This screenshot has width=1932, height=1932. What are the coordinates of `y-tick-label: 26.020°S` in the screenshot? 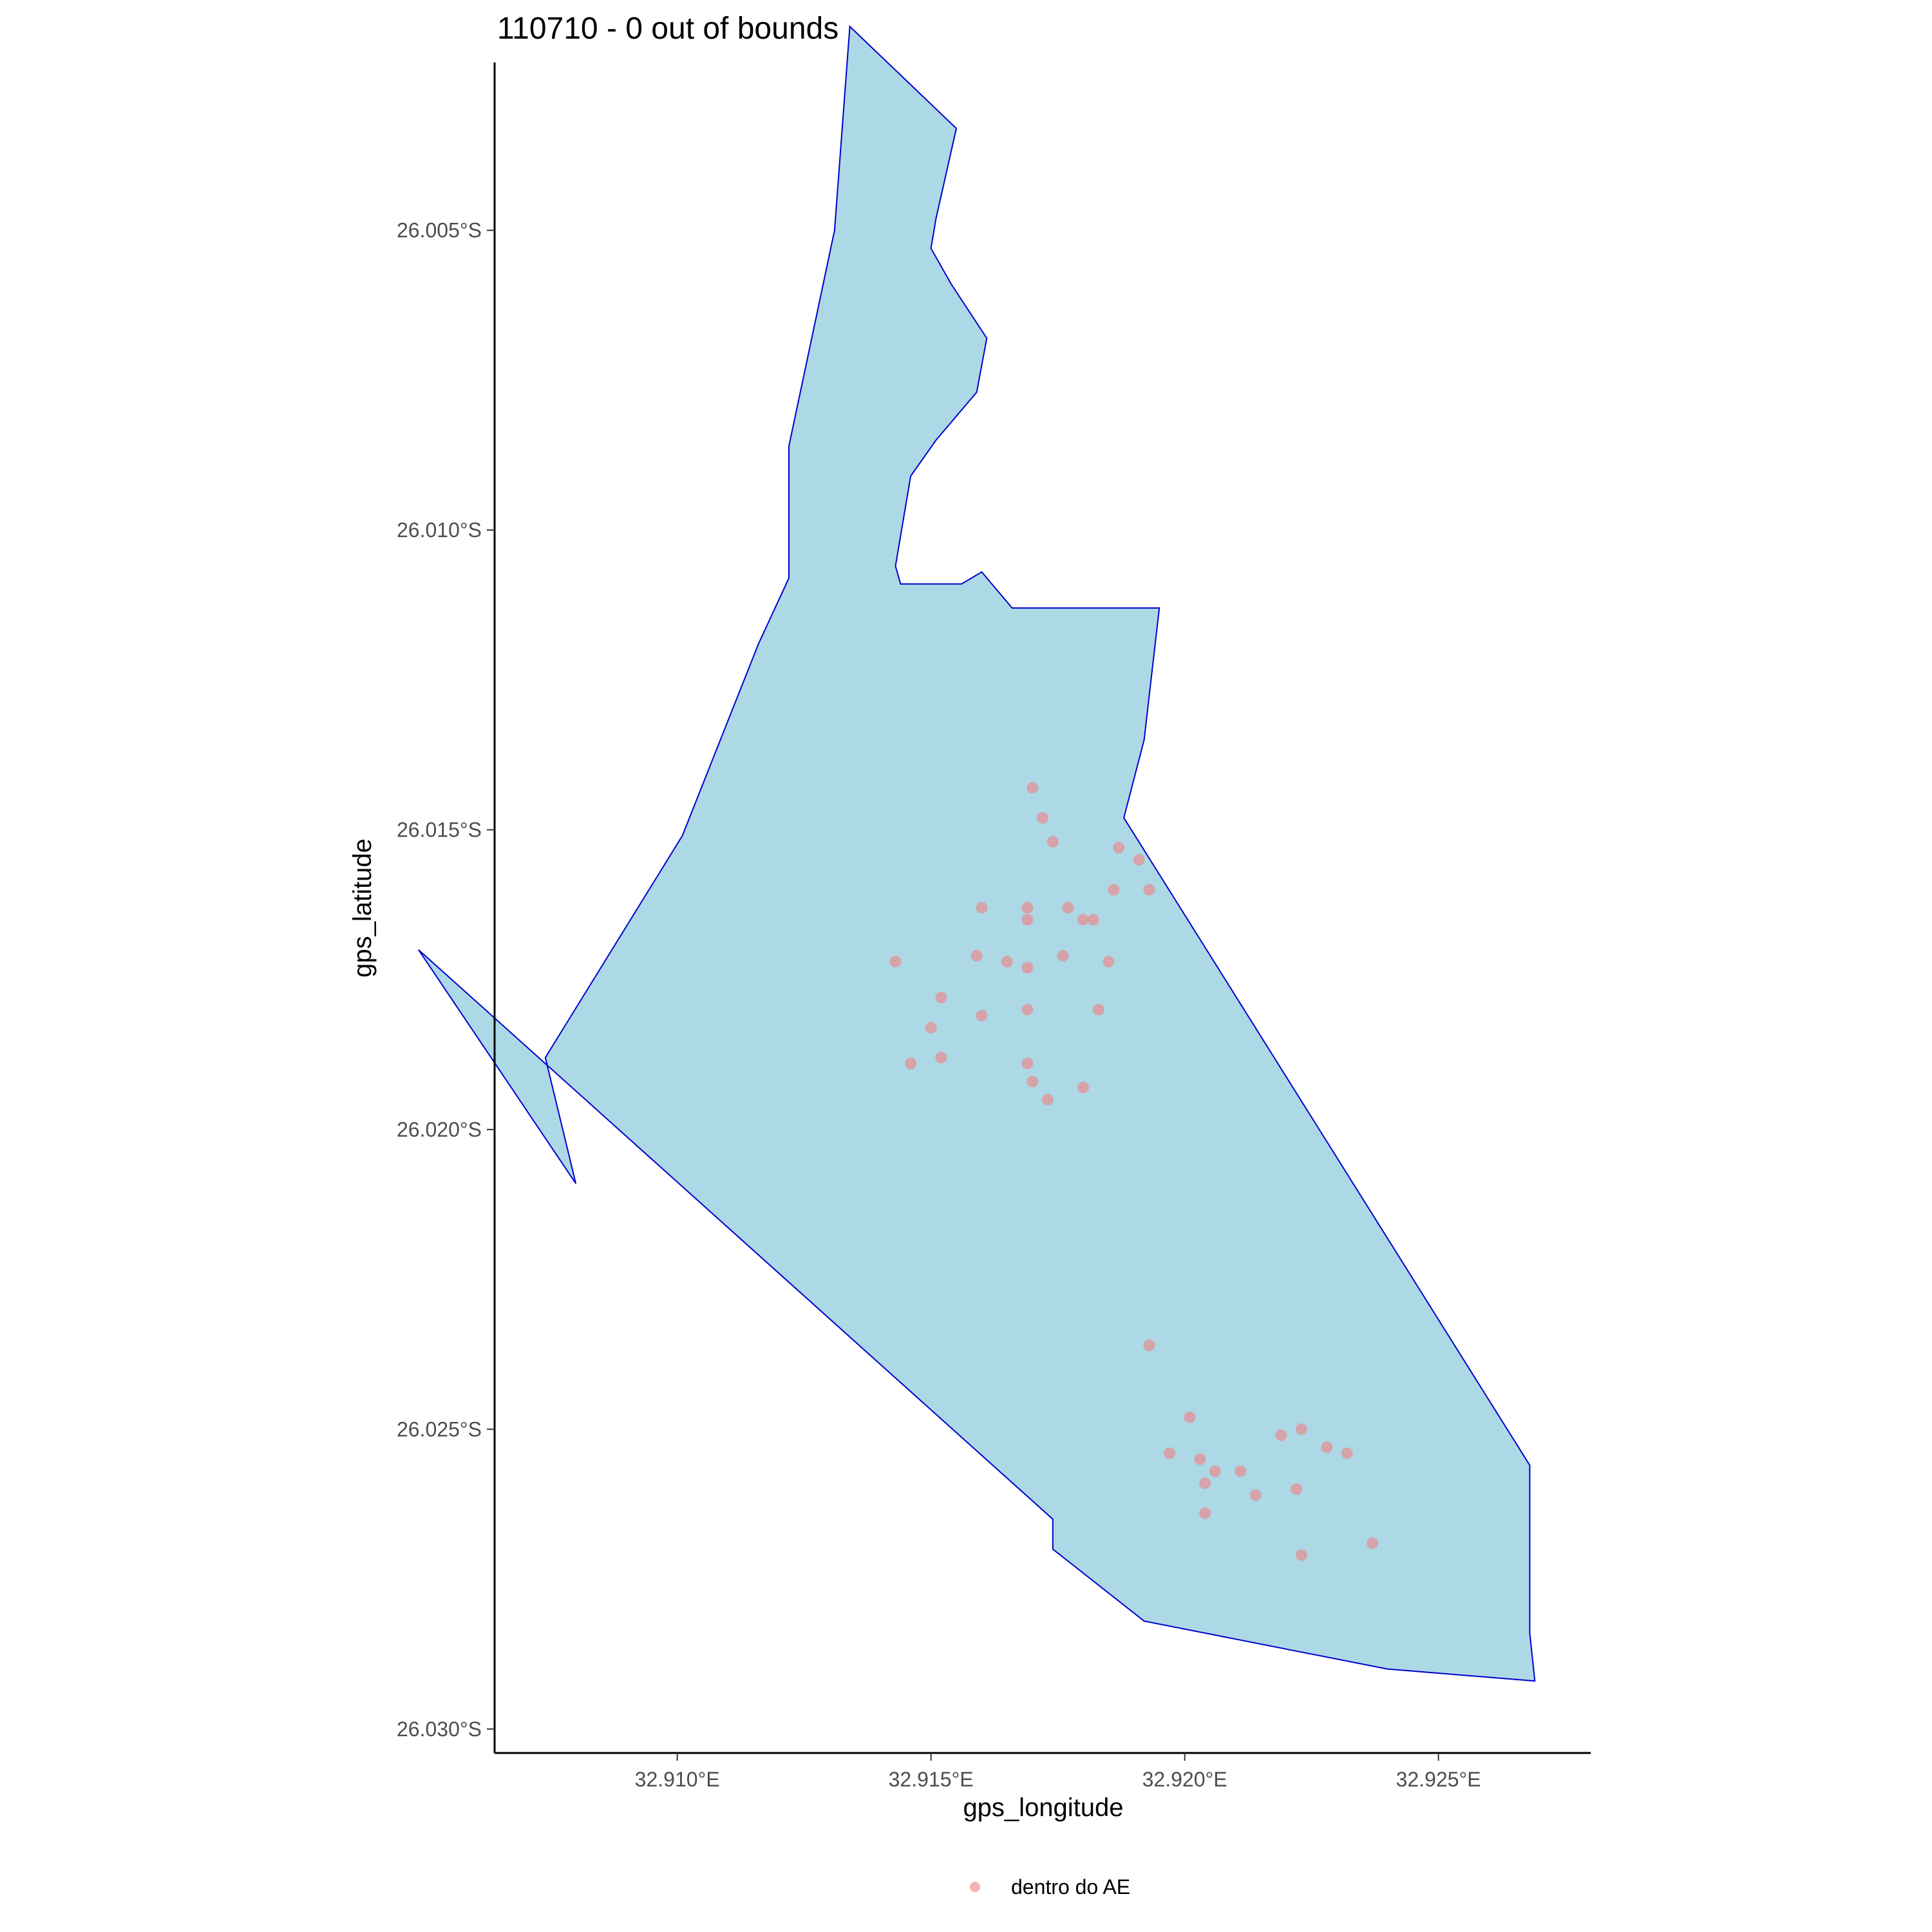 It's located at (439, 1129).